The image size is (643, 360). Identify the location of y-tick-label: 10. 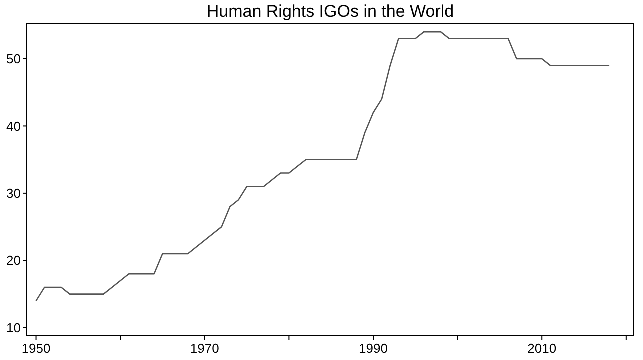
(13, 328).